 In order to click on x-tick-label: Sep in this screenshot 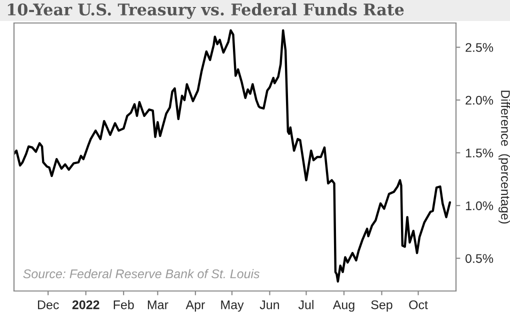, I will do `click(381, 306)`.